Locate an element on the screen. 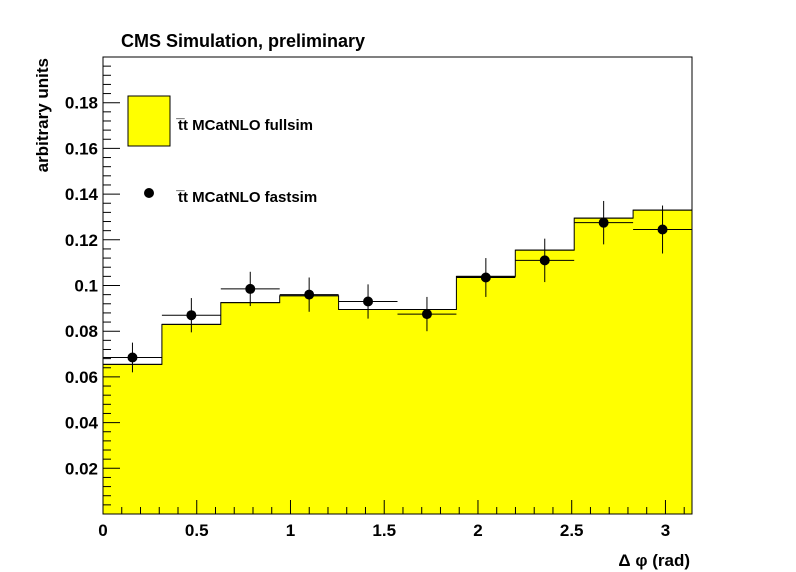 The image size is (796, 572). x-tick-label: 1 is located at coordinates (290, 530).